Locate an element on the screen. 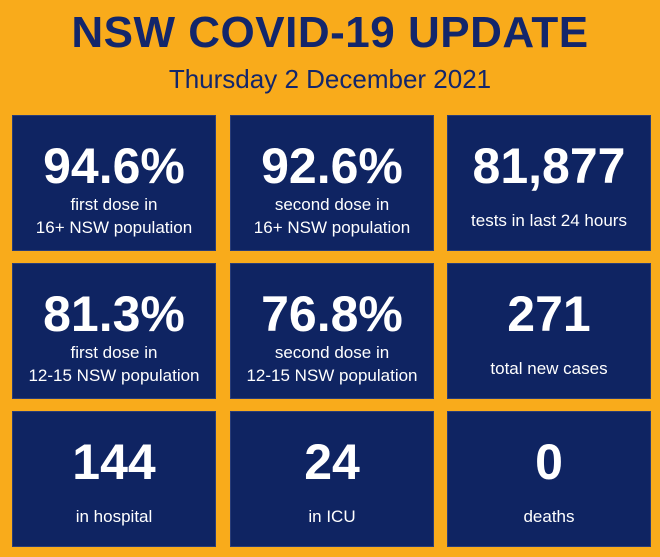 This screenshot has width=660, height=557. title: NSW COVID-19 UPDATE is located at coordinates (330, 32).